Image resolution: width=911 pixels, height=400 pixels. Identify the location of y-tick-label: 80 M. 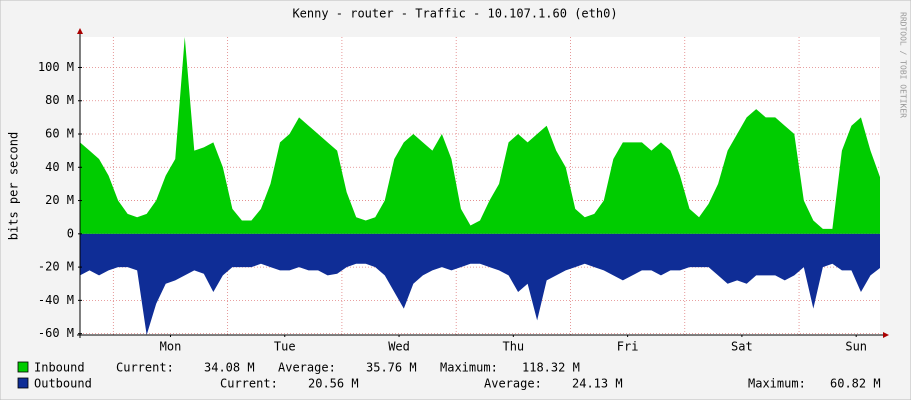
(59, 100).